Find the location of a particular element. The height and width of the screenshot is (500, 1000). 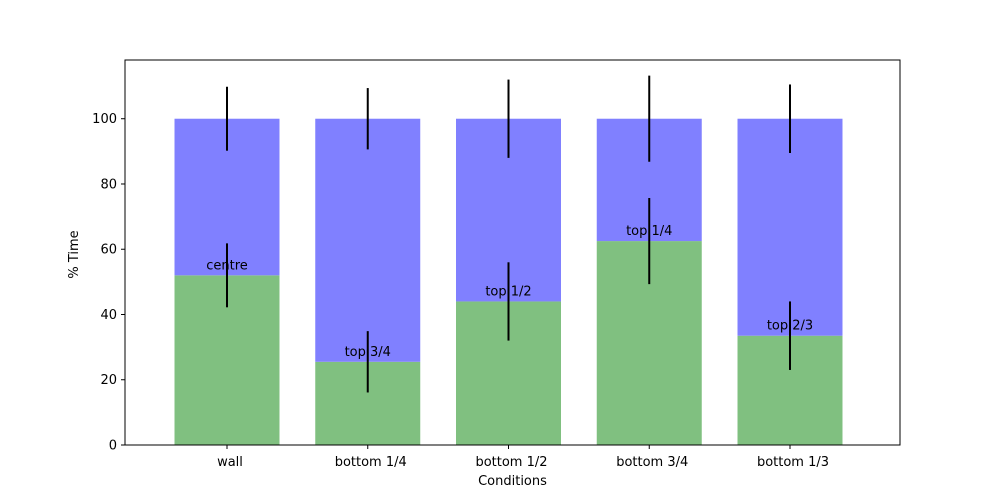

bar-label-4: top 2/3 is located at coordinates (790, 326).